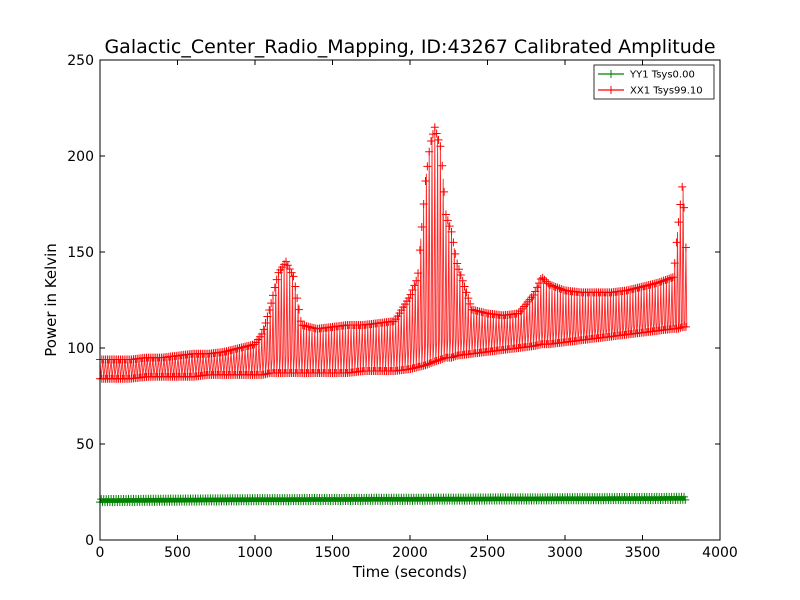 This screenshot has width=800, height=600. I want to click on x-tick-label: 2500, so click(488, 553).